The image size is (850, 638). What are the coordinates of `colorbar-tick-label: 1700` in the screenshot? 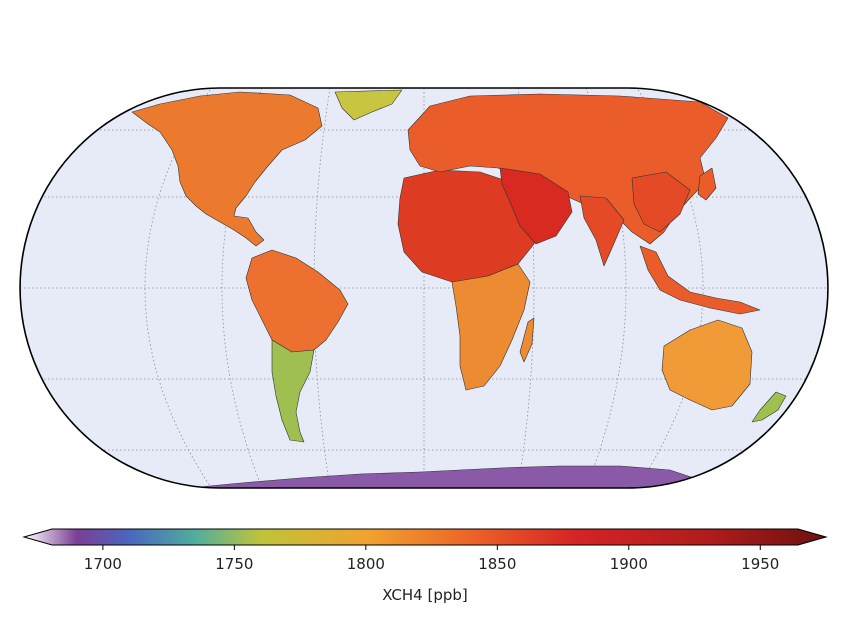 It's located at (103, 564).